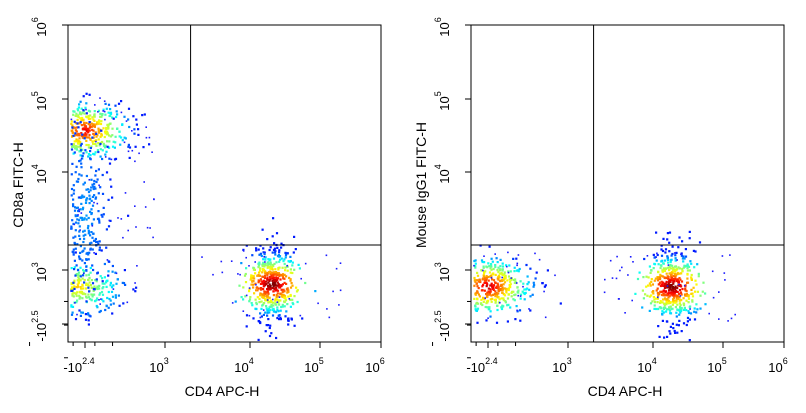 This screenshot has width=806, height=413. What do you see at coordinates (625, 391) in the screenshot?
I see `right-x-axis-title: CD4 APC-H` at bounding box center [625, 391].